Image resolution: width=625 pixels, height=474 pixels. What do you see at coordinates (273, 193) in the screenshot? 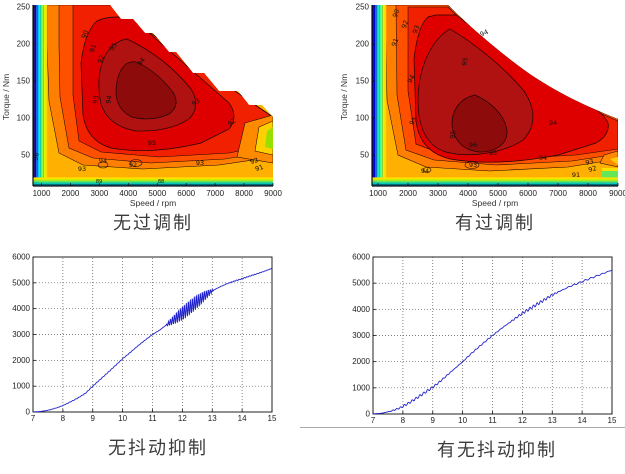
I see `x-tick-label: 9000` at bounding box center [273, 193].